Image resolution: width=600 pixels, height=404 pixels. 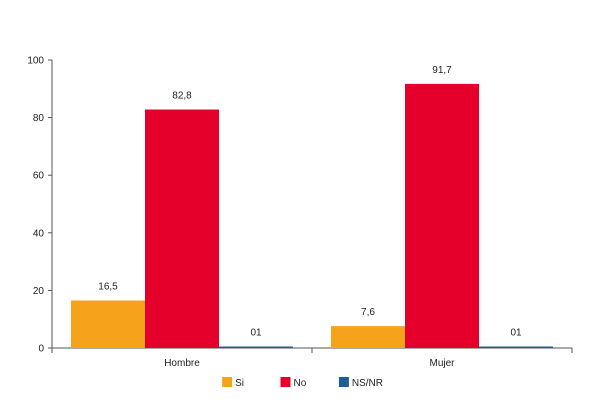 What do you see at coordinates (39, 291) in the screenshot?
I see `y-tick-label: 20` at bounding box center [39, 291].